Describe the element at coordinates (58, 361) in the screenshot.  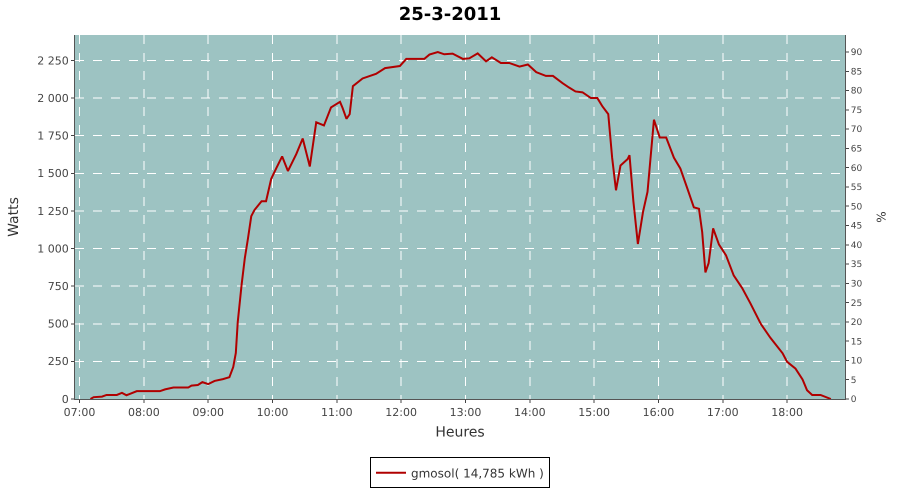
I see `y-tick-label: 250` at that location.